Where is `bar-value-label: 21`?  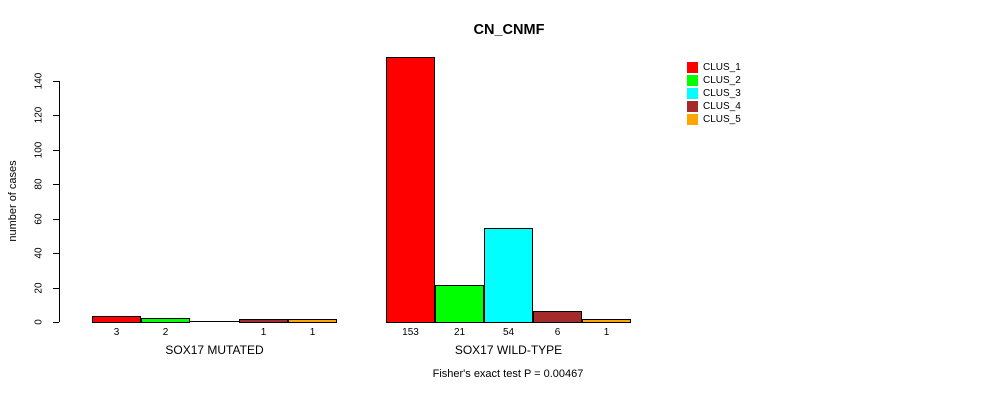
bar-value-label: 21 is located at coordinates (459, 332).